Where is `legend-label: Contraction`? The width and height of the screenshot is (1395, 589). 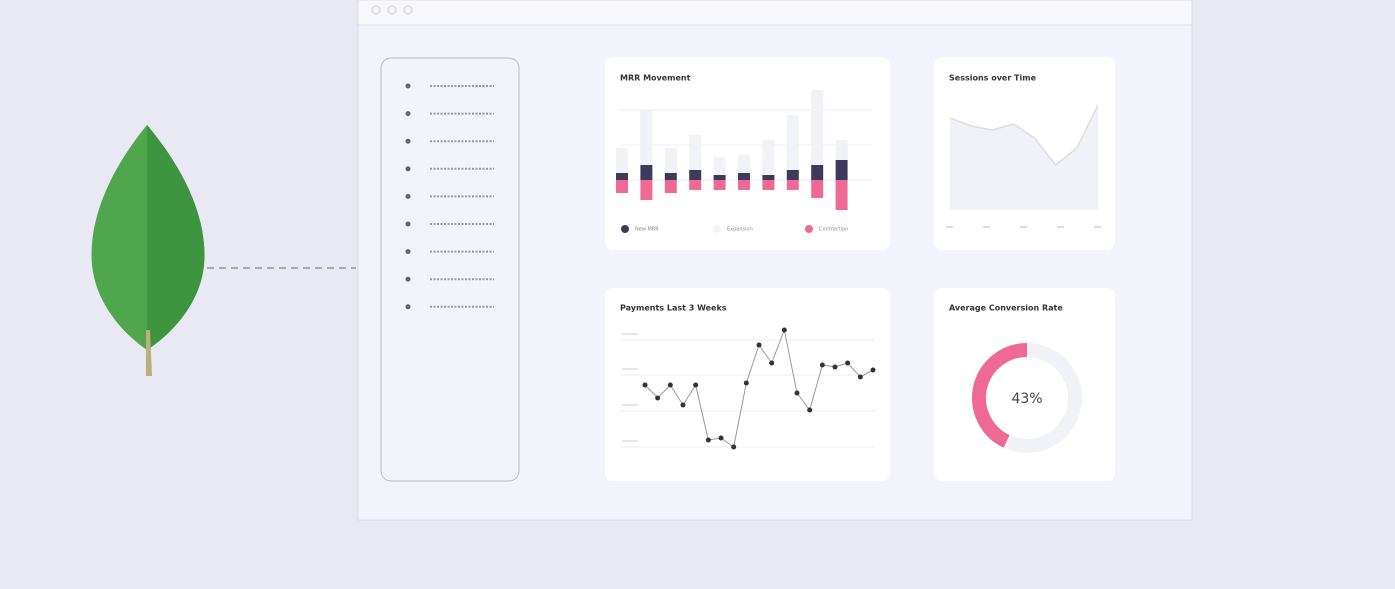
legend-label: Contraction is located at coordinates (833, 230).